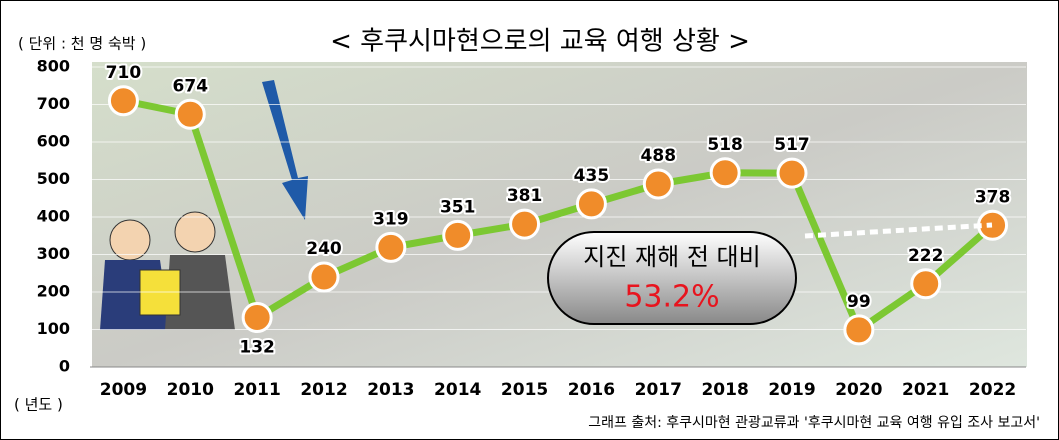 The image size is (1059, 440). Describe the element at coordinates (592, 176) in the screenshot. I see `data-label: 435` at that location.